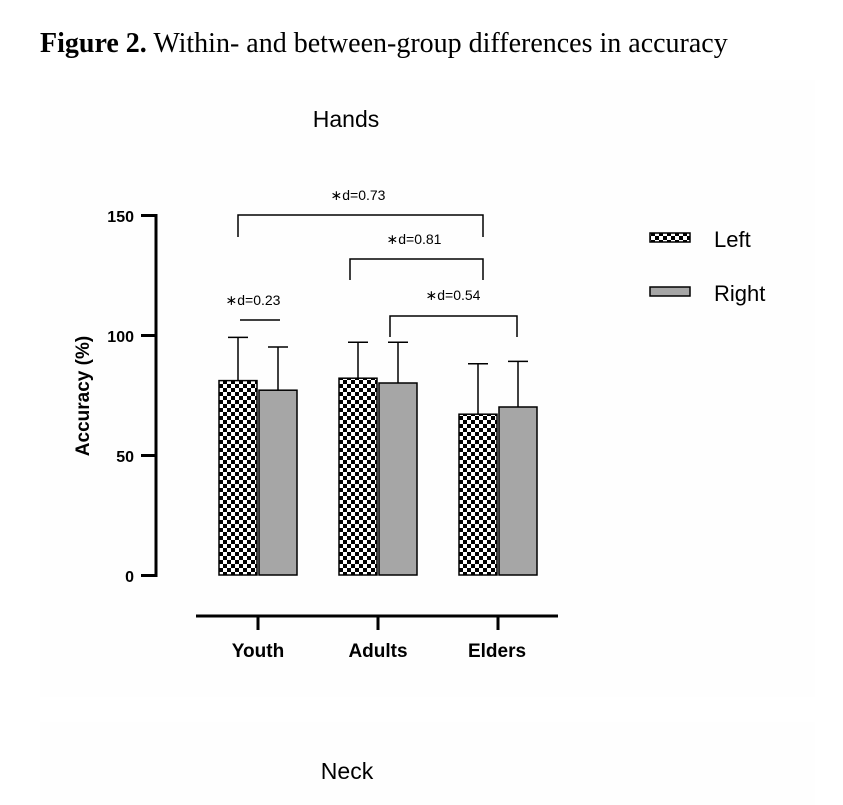  Describe the element at coordinates (707, 293) in the screenshot. I see `legend-item-right: Right` at that location.